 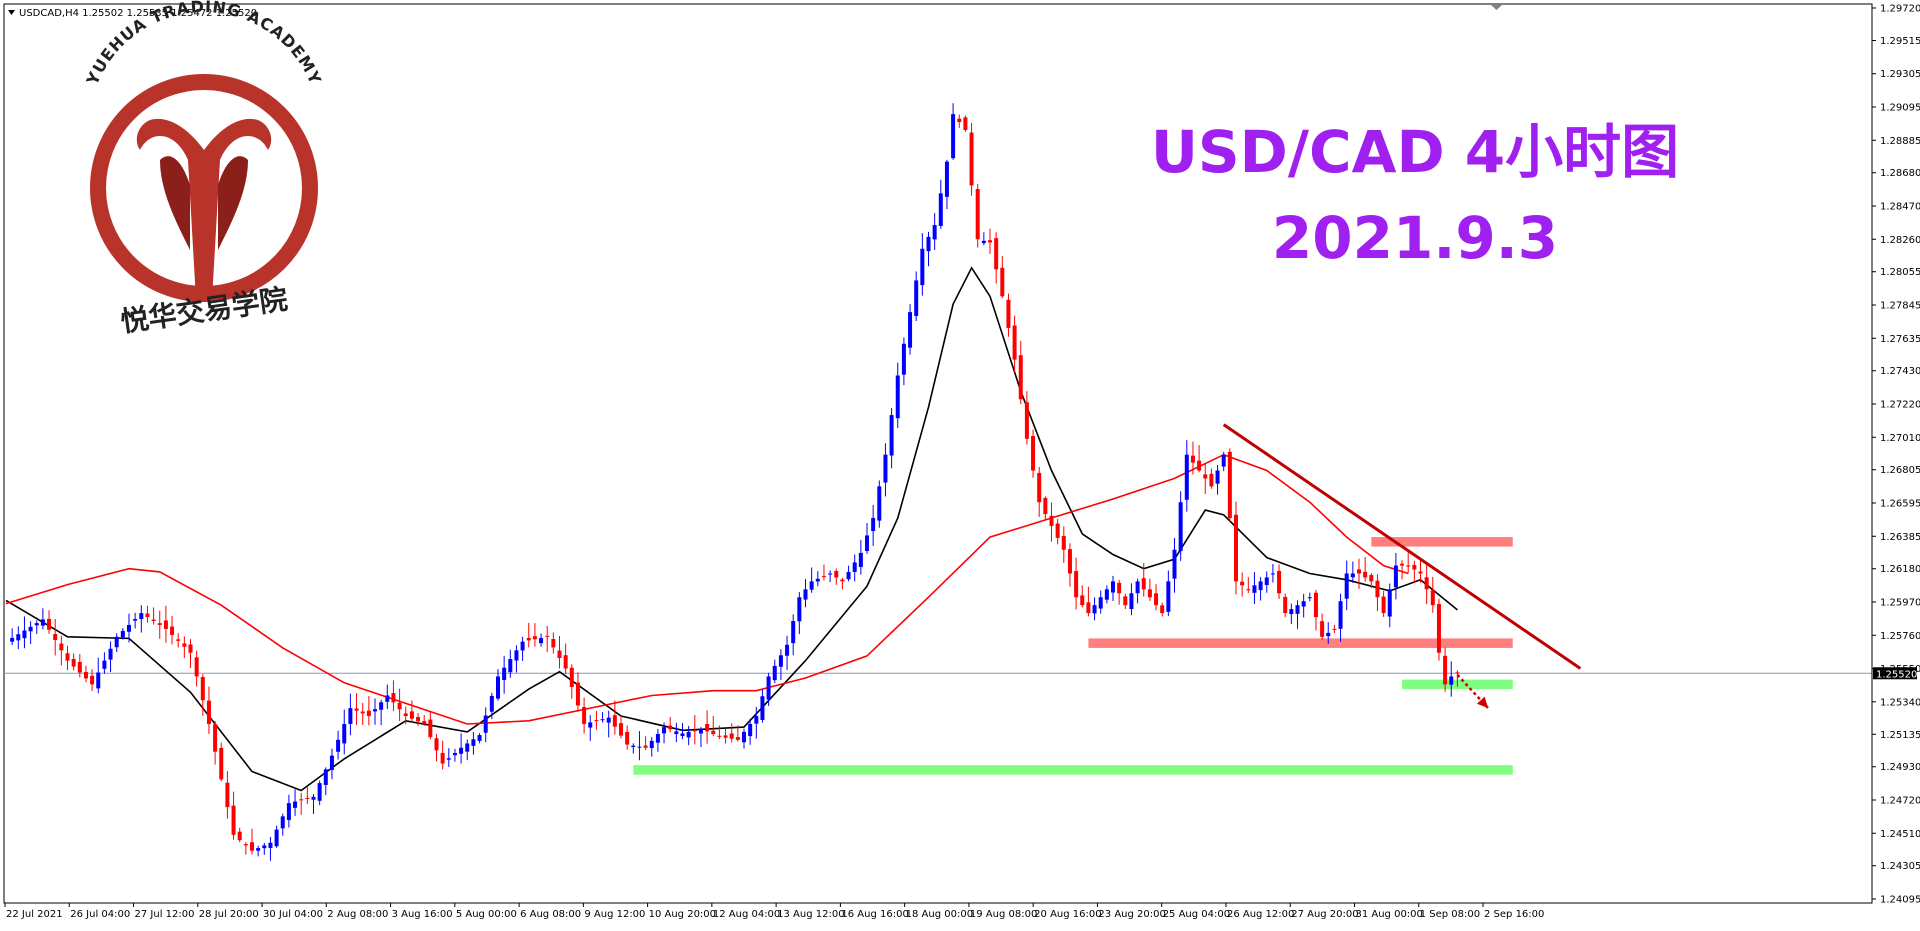 I want to click on resistance-zone, so click(x=1442, y=542).